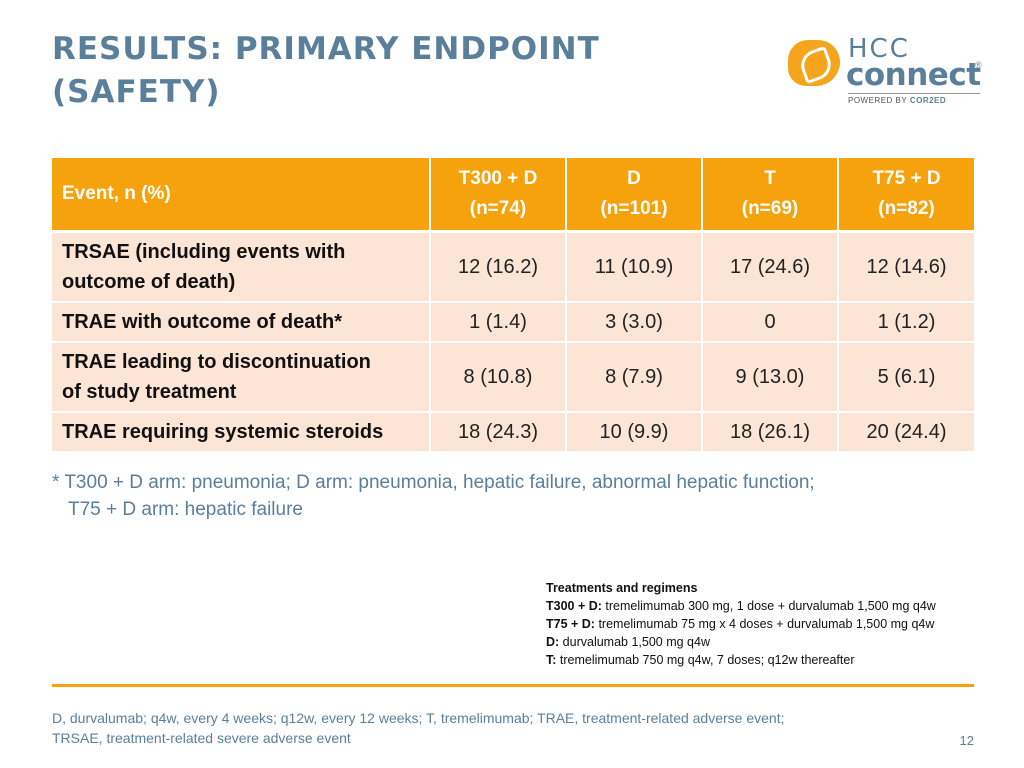 The height and width of the screenshot is (768, 1024). I want to click on powered-by-brand: COR2ED, so click(928, 100).